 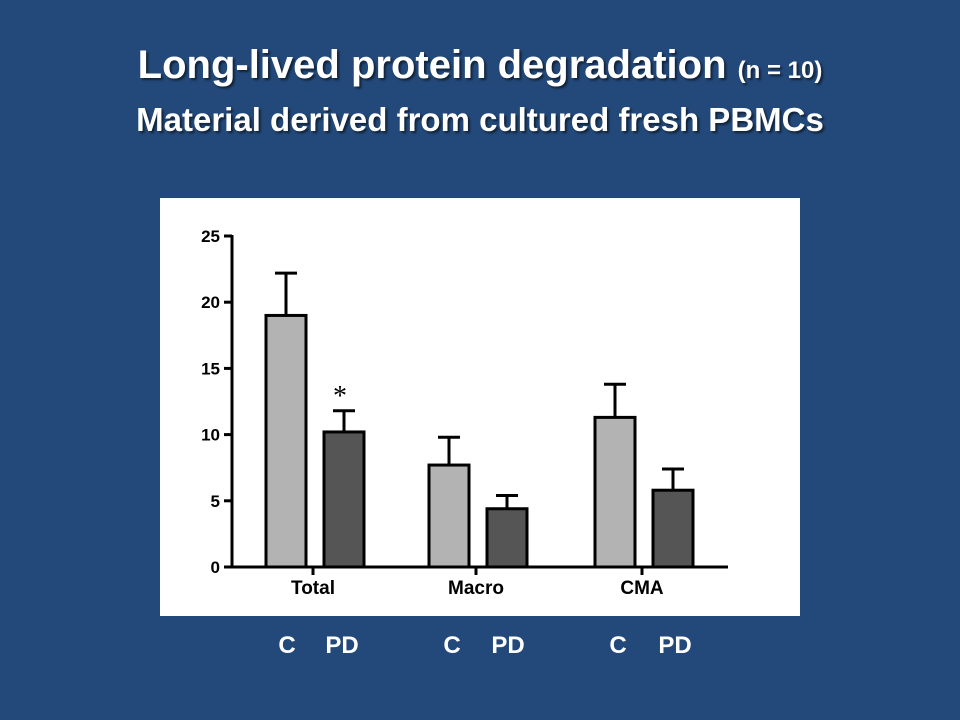 What do you see at coordinates (449, 516) in the screenshot?
I see `bar-macro-s0` at bounding box center [449, 516].